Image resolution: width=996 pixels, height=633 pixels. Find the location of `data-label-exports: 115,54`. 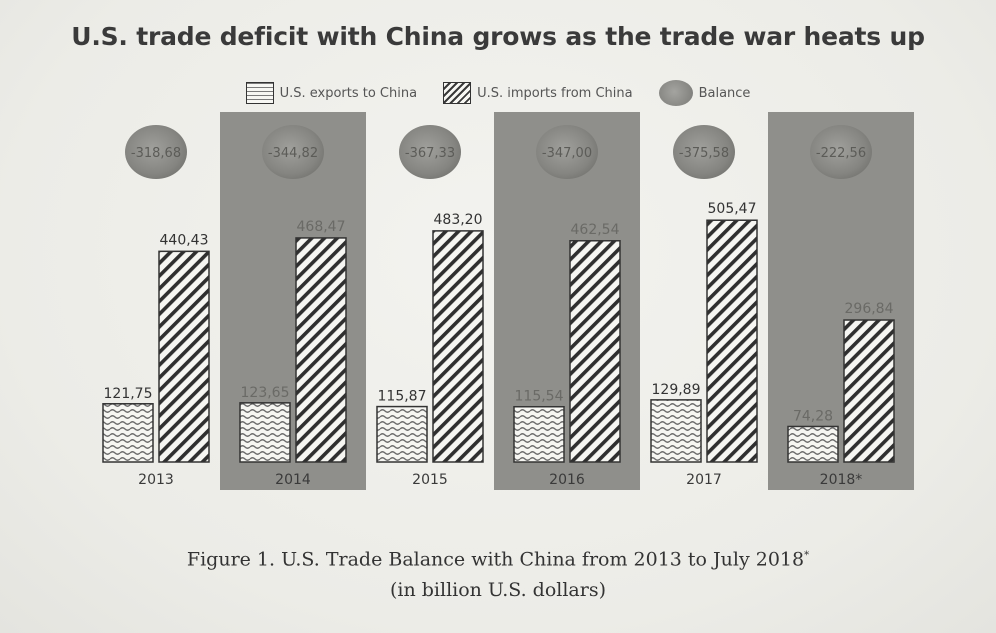

data-label-exports: 115,54 is located at coordinates (539, 397).